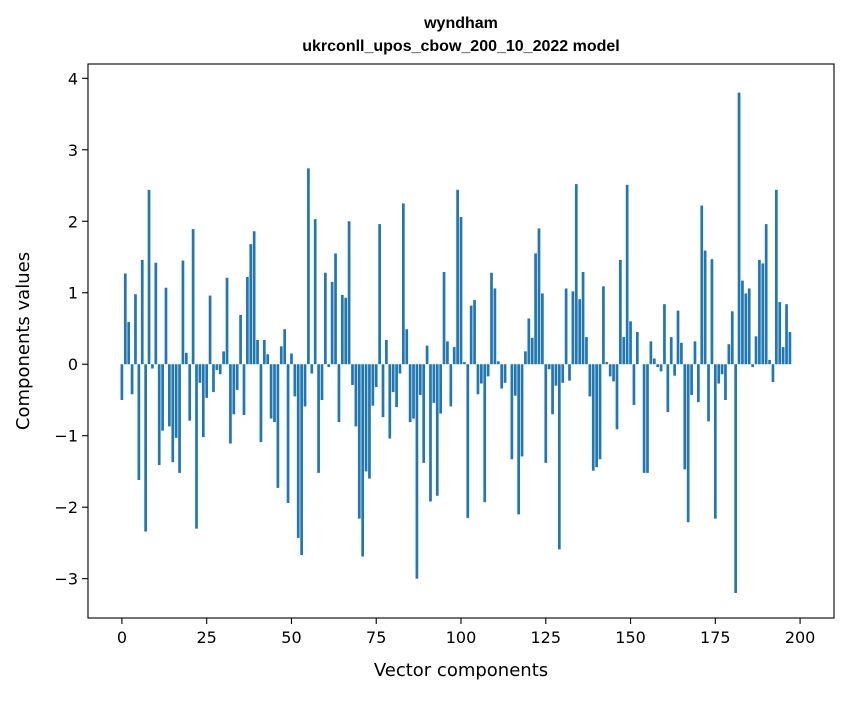 Image resolution: width=847 pixels, height=701 pixels. Describe the element at coordinates (460, 23) in the screenshot. I see `chart-title-line-1: wyndham` at that location.